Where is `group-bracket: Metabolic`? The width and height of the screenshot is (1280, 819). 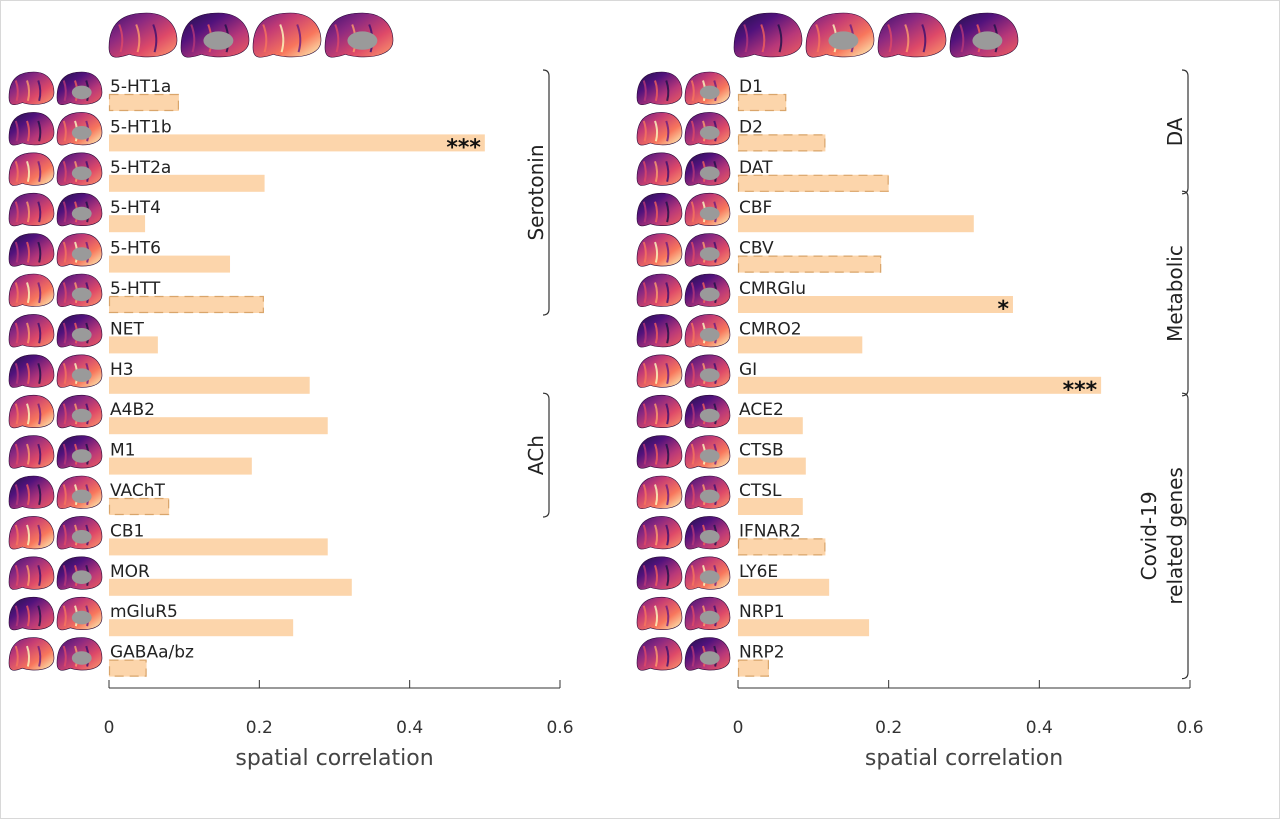
group-bracket: Metabolic is located at coordinates (1176, 293).